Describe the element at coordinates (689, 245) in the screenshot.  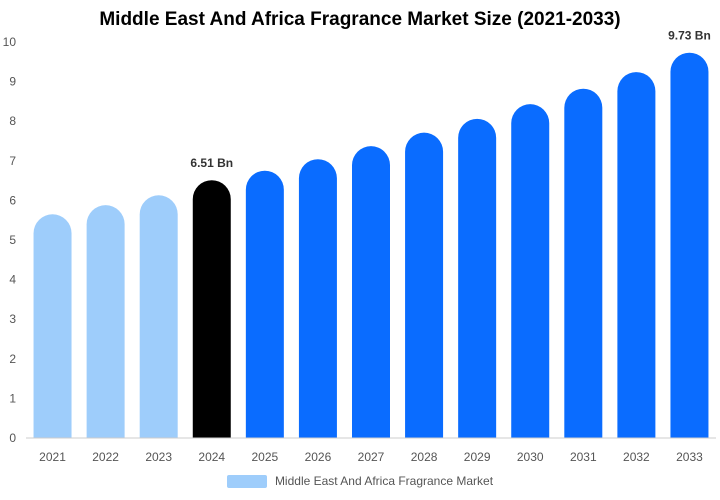
I see `bar-2033` at that location.